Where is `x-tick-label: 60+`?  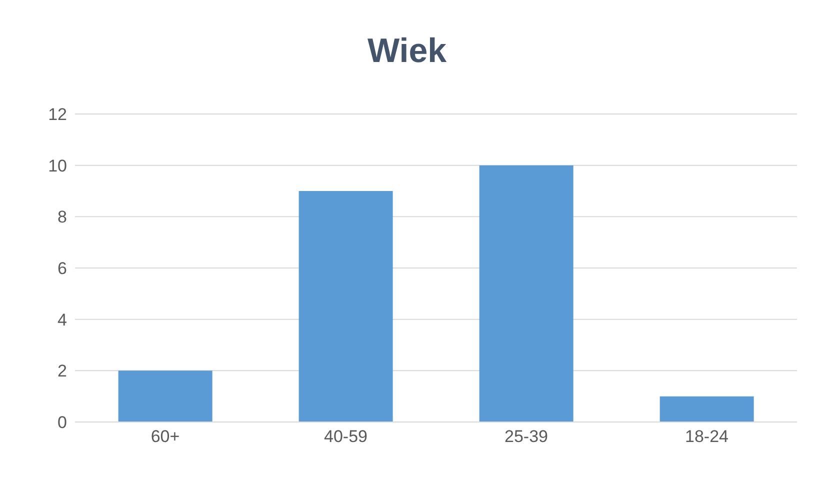 x-tick-label: 60+ is located at coordinates (165, 436).